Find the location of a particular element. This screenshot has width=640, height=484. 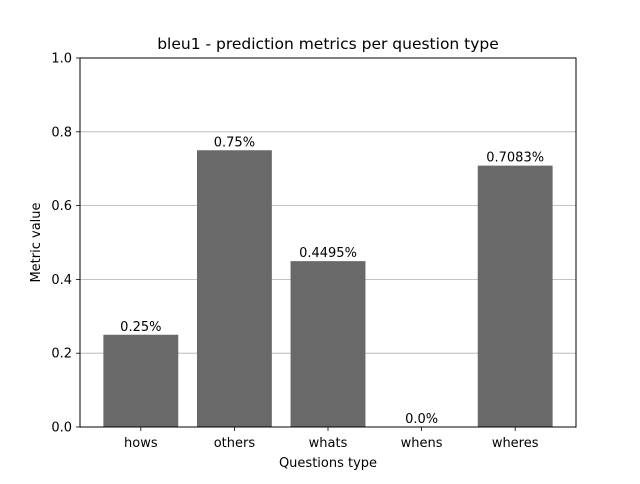

x-tick-label-wheres: wheres is located at coordinates (515, 443).